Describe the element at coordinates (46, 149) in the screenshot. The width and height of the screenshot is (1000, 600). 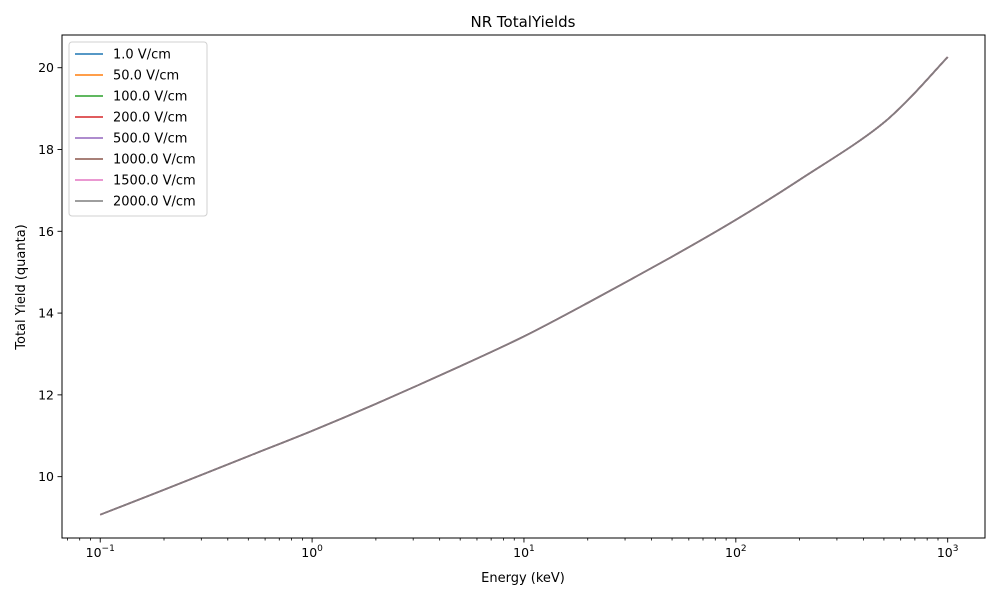
I see `y-tick-label: 18` at that location.